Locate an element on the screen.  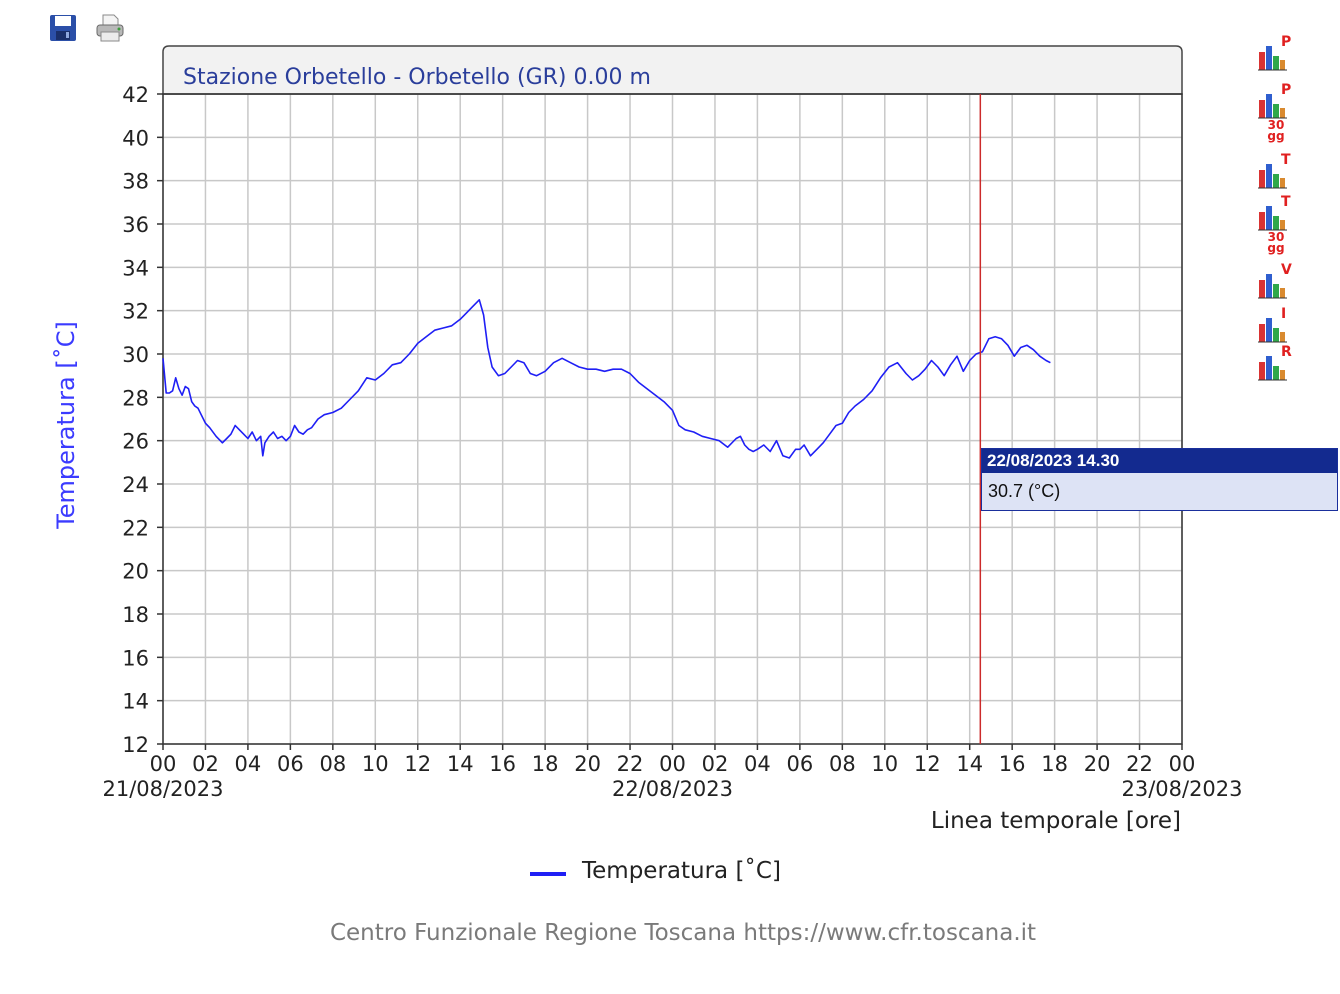
save-button is located at coordinates (64, 28).